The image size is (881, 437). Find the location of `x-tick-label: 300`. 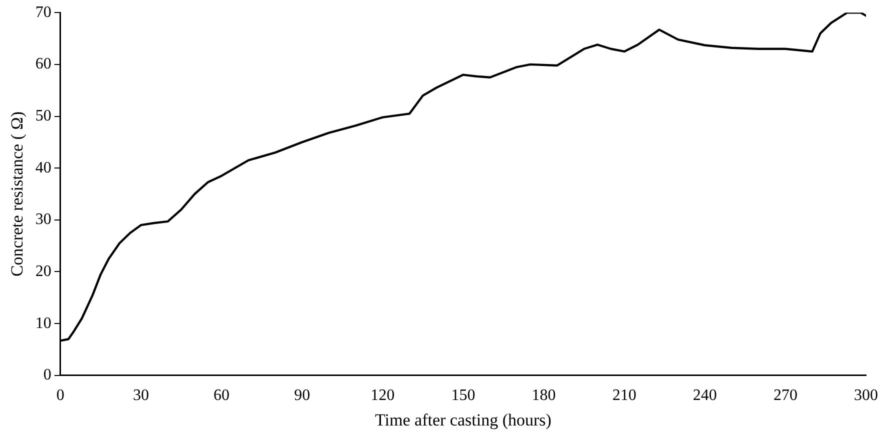

x-tick-label: 300 is located at coordinates (866, 395).